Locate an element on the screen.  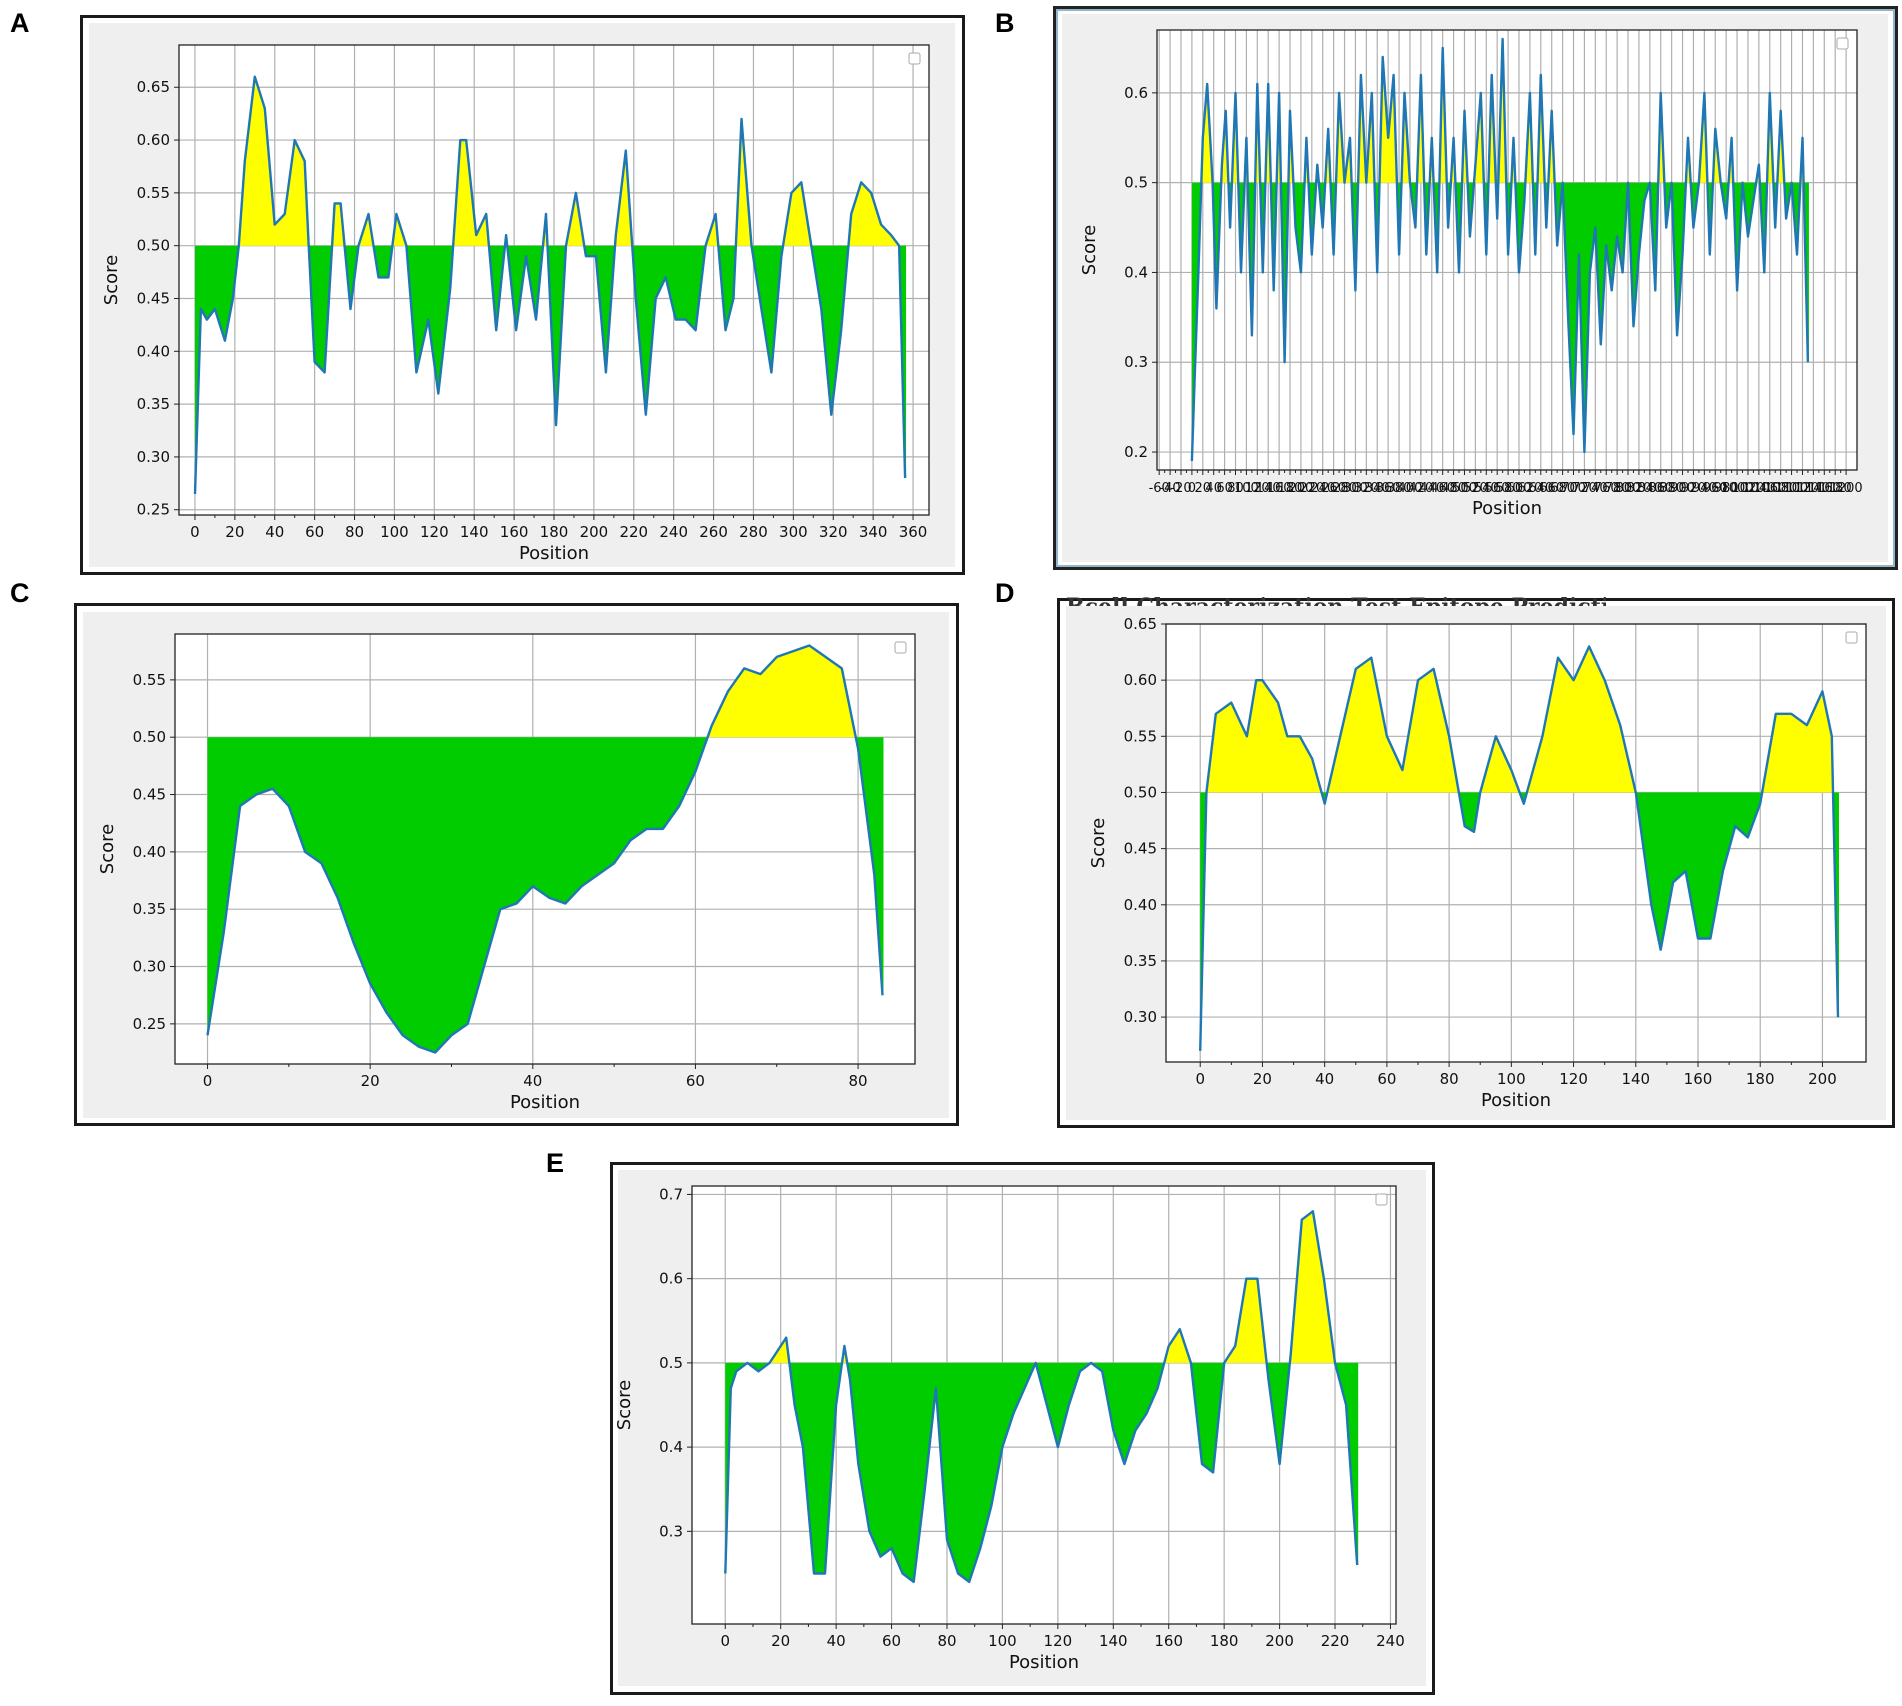
y-tick-label-c: 0.35 is located at coordinates (149, 909).